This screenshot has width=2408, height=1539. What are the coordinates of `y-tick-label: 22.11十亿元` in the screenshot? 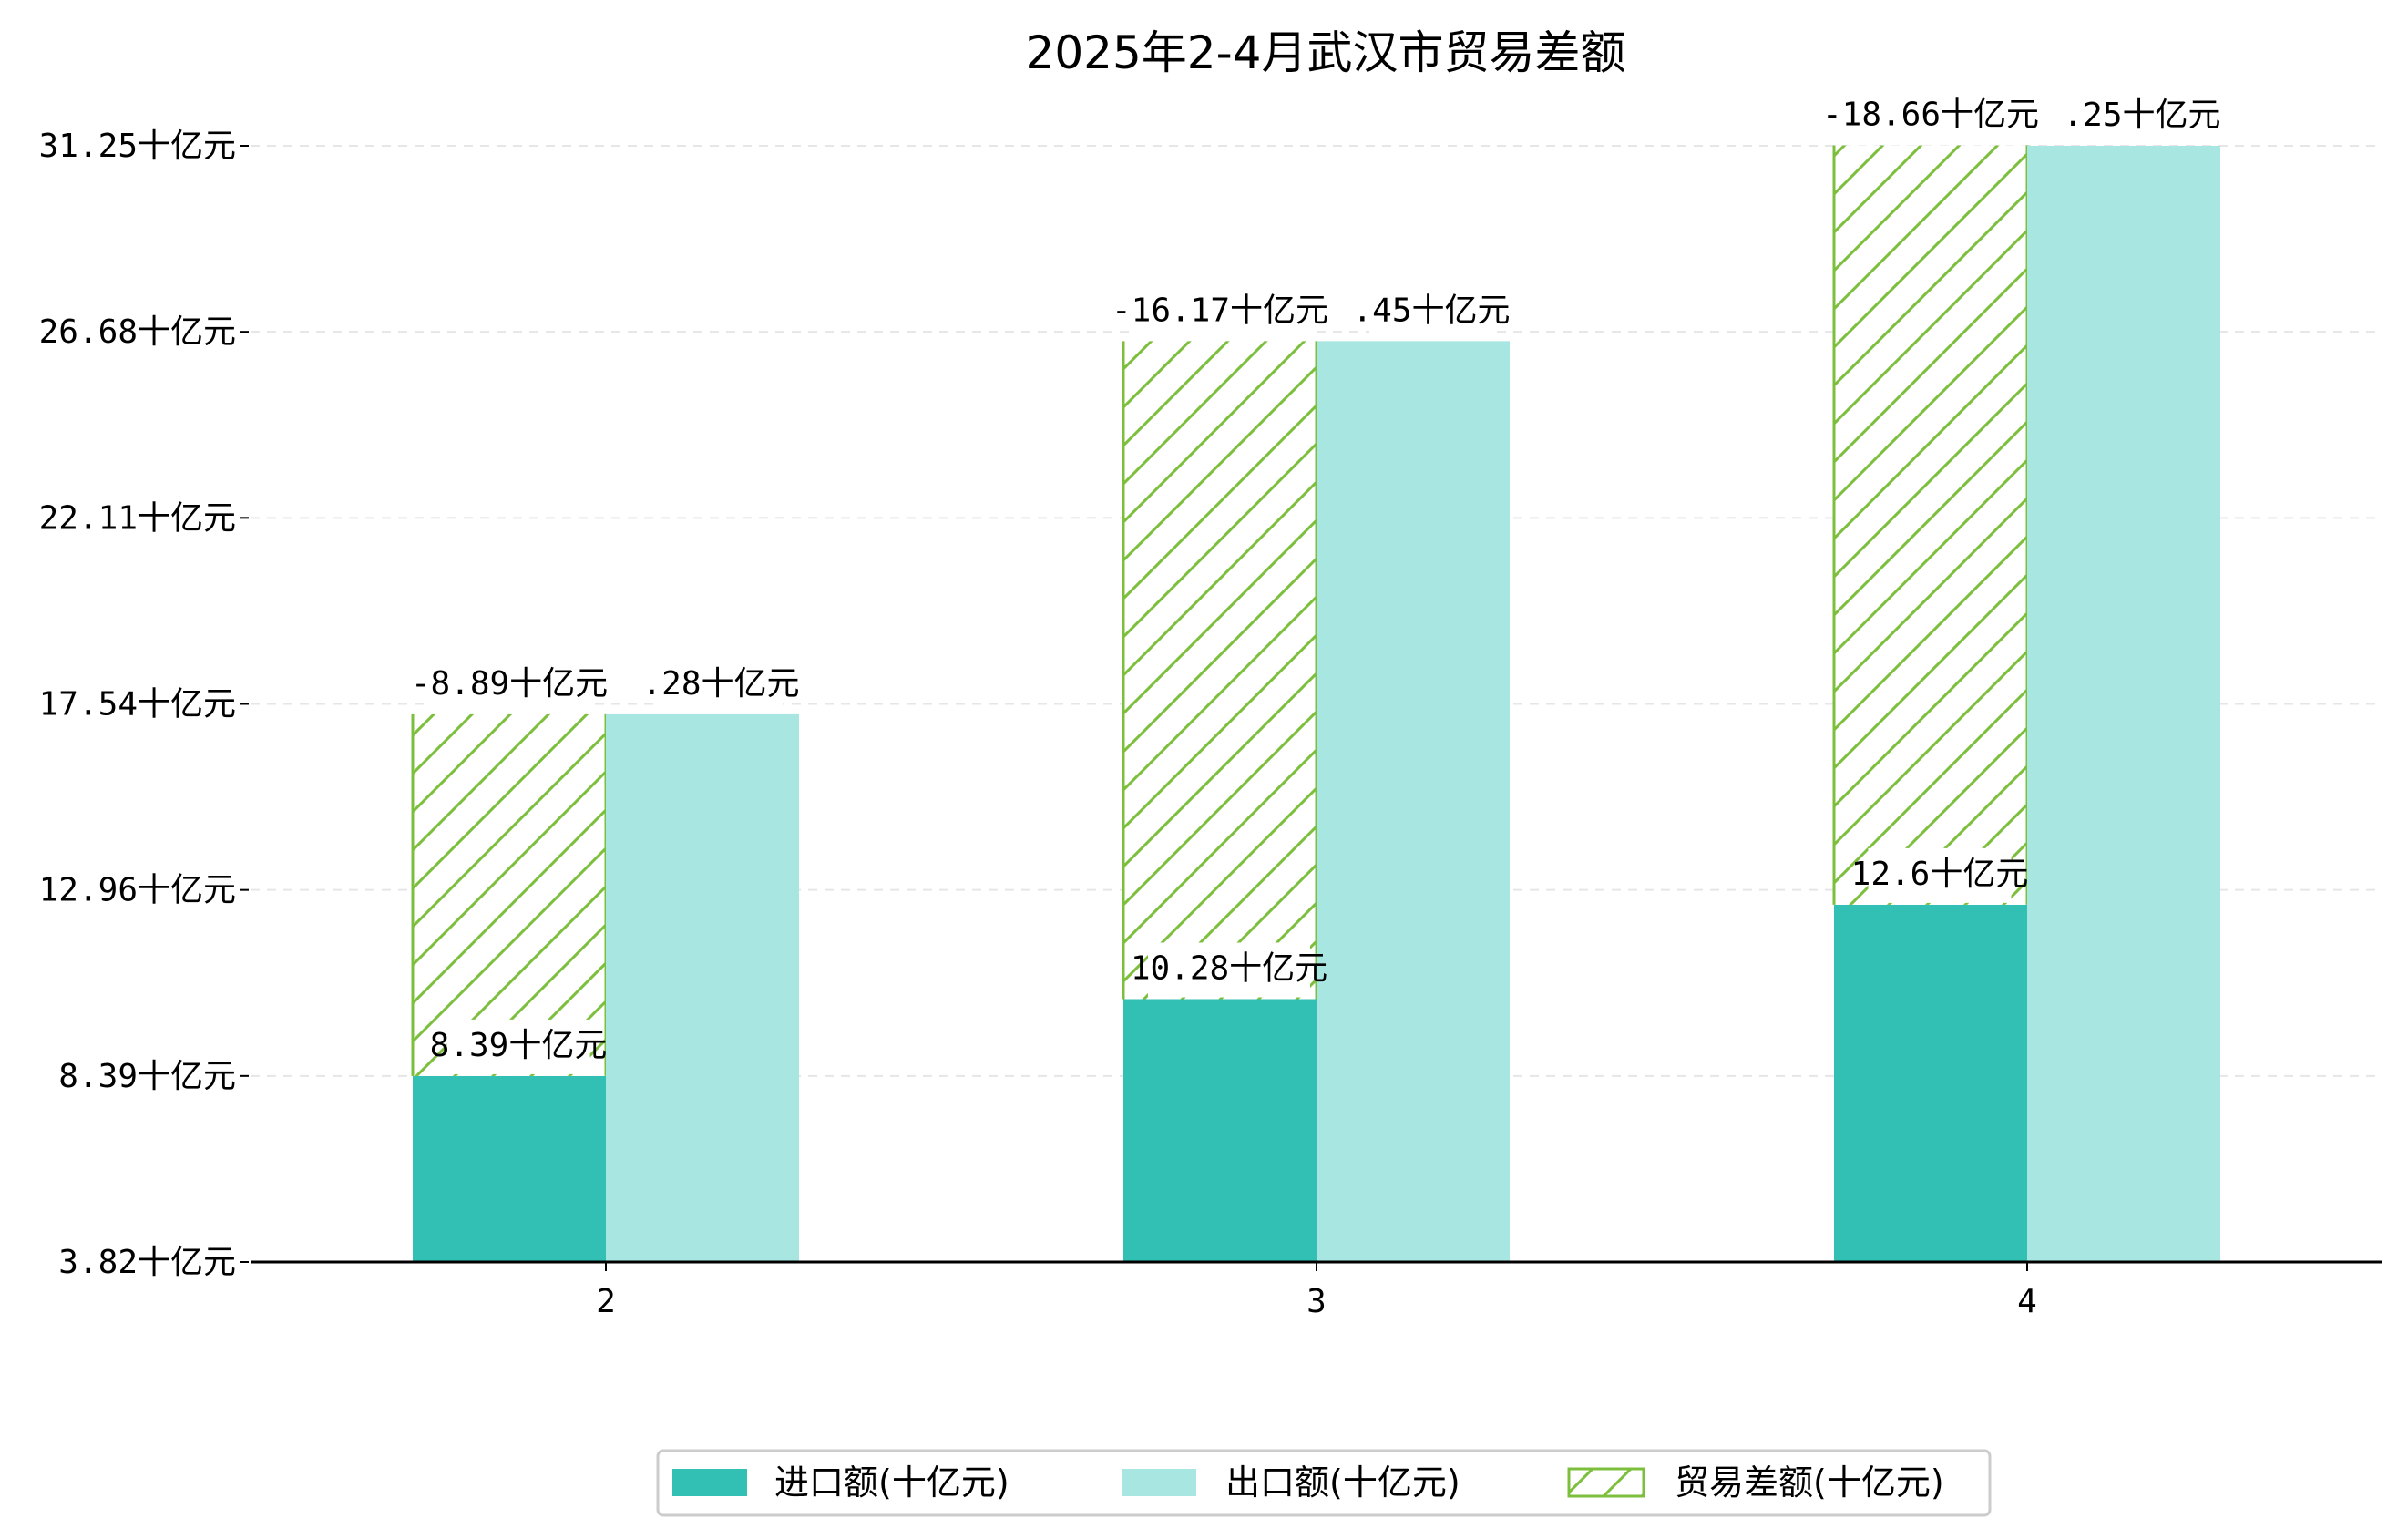 It's located at (137, 518).